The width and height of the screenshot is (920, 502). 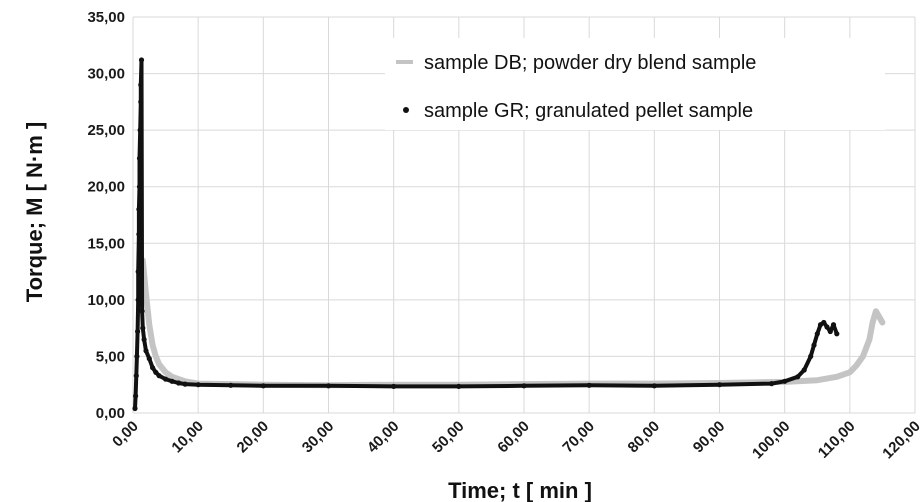 What do you see at coordinates (520, 490) in the screenshot?
I see `x-axis-title: Time; t [ min ]` at bounding box center [520, 490].